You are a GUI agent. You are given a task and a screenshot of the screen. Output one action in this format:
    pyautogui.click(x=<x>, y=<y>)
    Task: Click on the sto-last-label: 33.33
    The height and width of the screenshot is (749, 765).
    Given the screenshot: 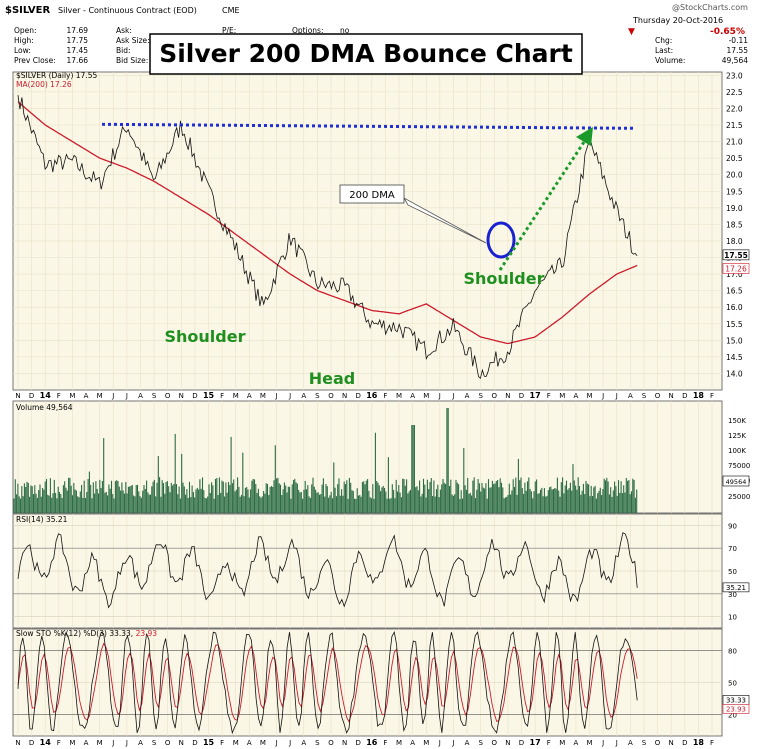 What is the action you would take?
    pyautogui.click(x=736, y=700)
    